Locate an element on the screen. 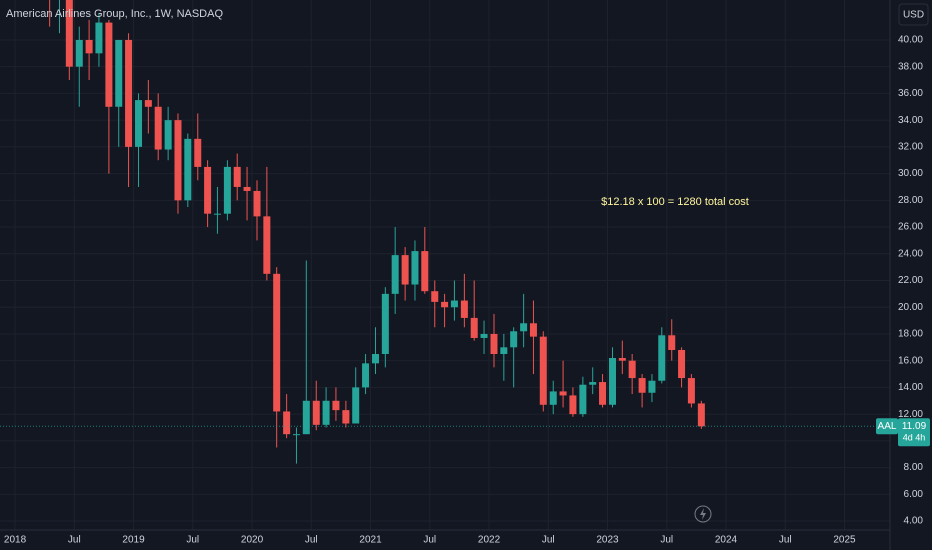 This screenshot has width=932, height=550. y-tick-label: 18.00 is located at coordinates (910, 334).